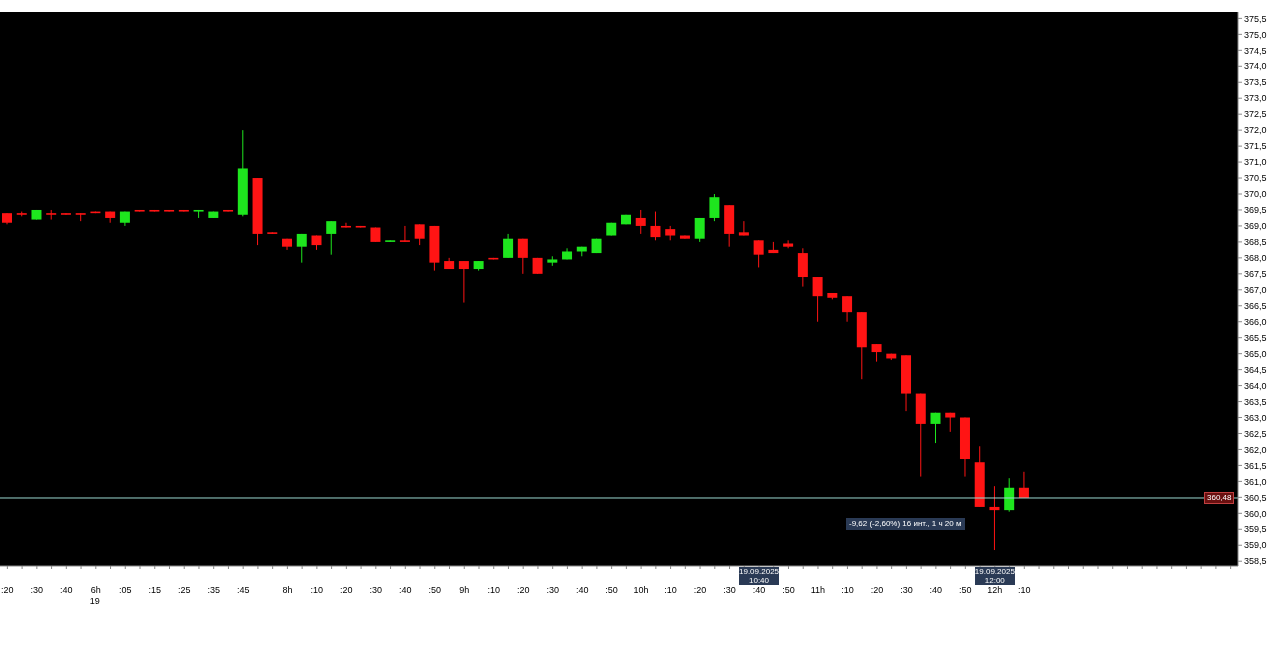  Describe the element at coordinates (1219, 497) in the screenshot. I see `ref-line-label: 360,48` at that location.